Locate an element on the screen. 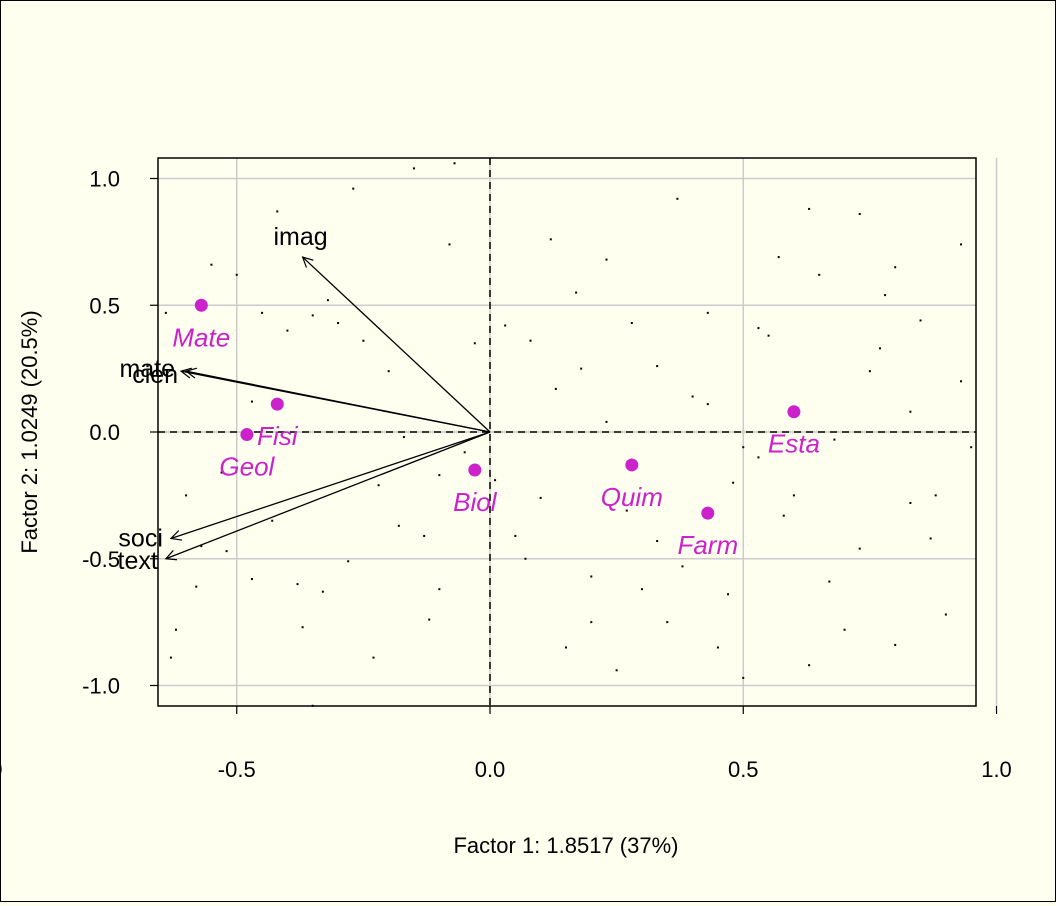 This screenshot has height=906, width=1056. y-tick-label: -0.5 is located at coordinates (101, 559).